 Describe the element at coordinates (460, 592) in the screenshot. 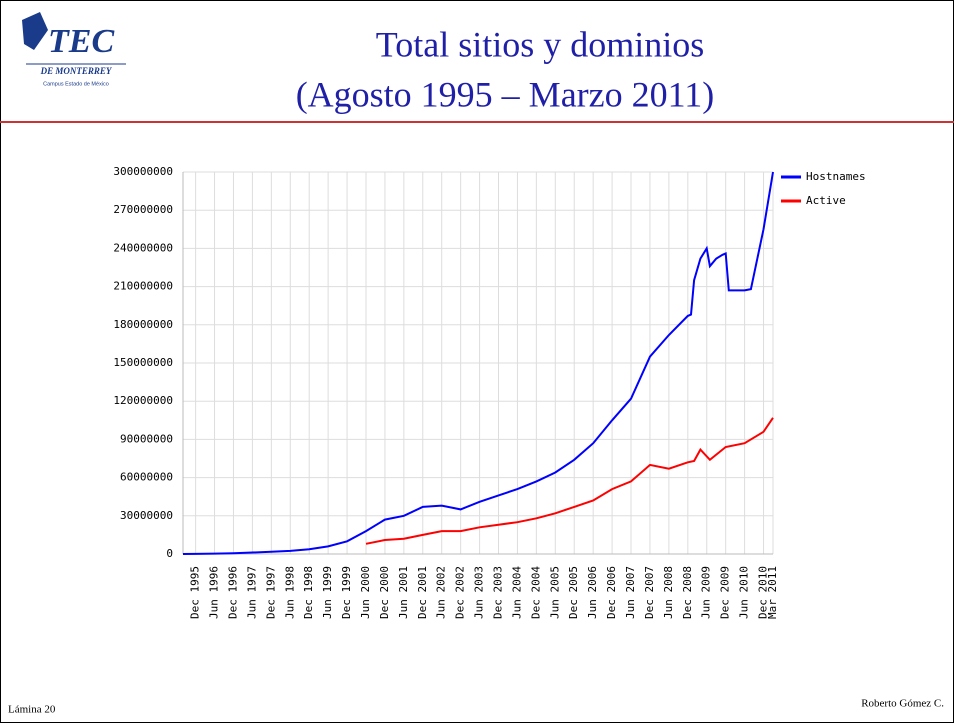

I see `x-tick-label: Dec 2002` at that location.